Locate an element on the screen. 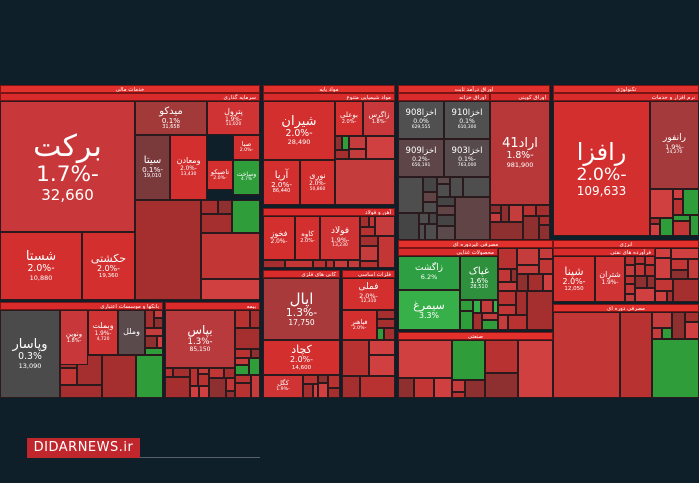 The height and width of the screenshot is (483, 699). stock-change: -1.9% is located at coordinates (674, 146).